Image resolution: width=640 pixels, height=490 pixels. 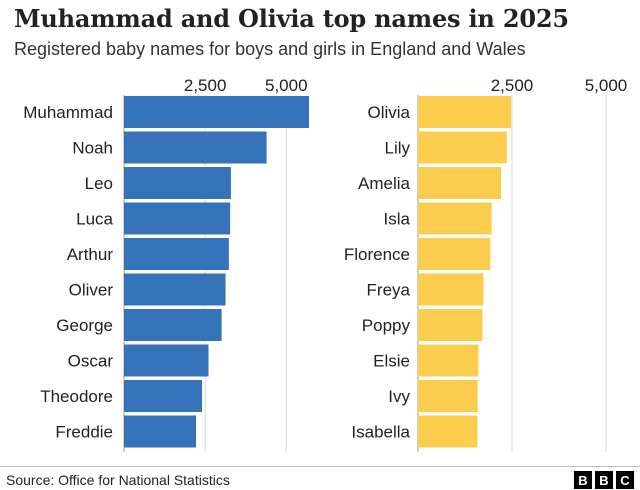 I want to click on girls-tick-label: 5,000, so click(x=606, y=85).